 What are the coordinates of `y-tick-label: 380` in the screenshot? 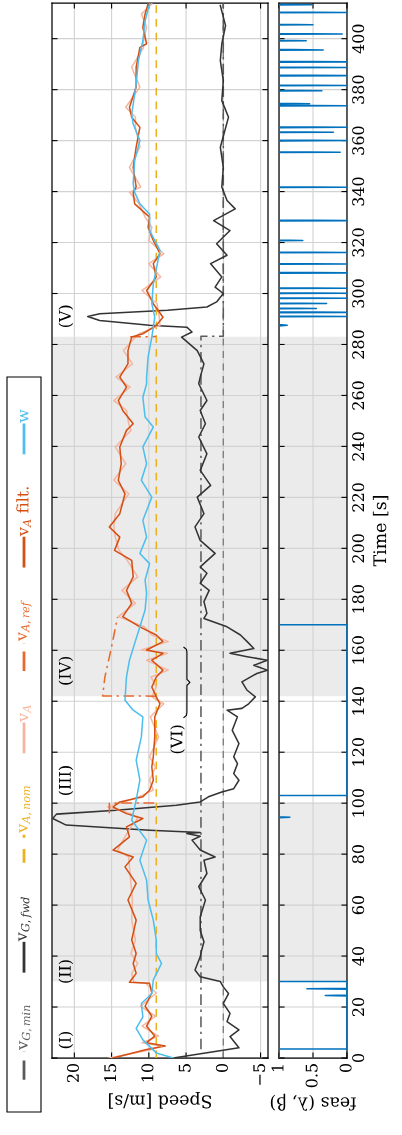 It's located at (358, 89).